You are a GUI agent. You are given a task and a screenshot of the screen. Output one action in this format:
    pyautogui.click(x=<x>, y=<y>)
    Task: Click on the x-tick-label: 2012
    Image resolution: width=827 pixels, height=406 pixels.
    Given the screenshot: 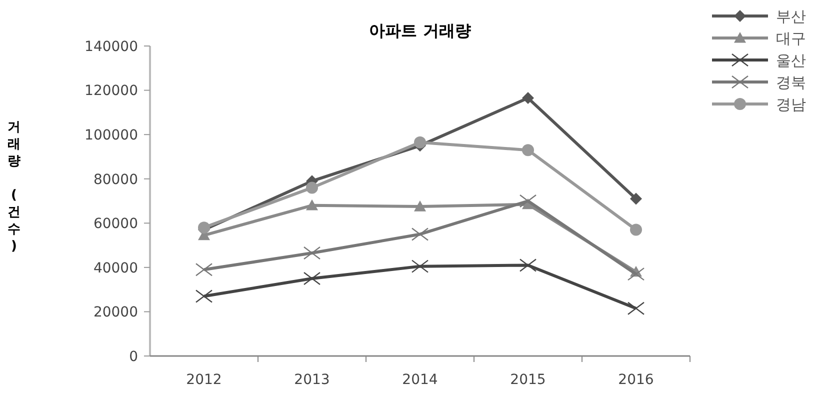 What is the action you would take?
    pyautogui.click(x=204, y=380)
    